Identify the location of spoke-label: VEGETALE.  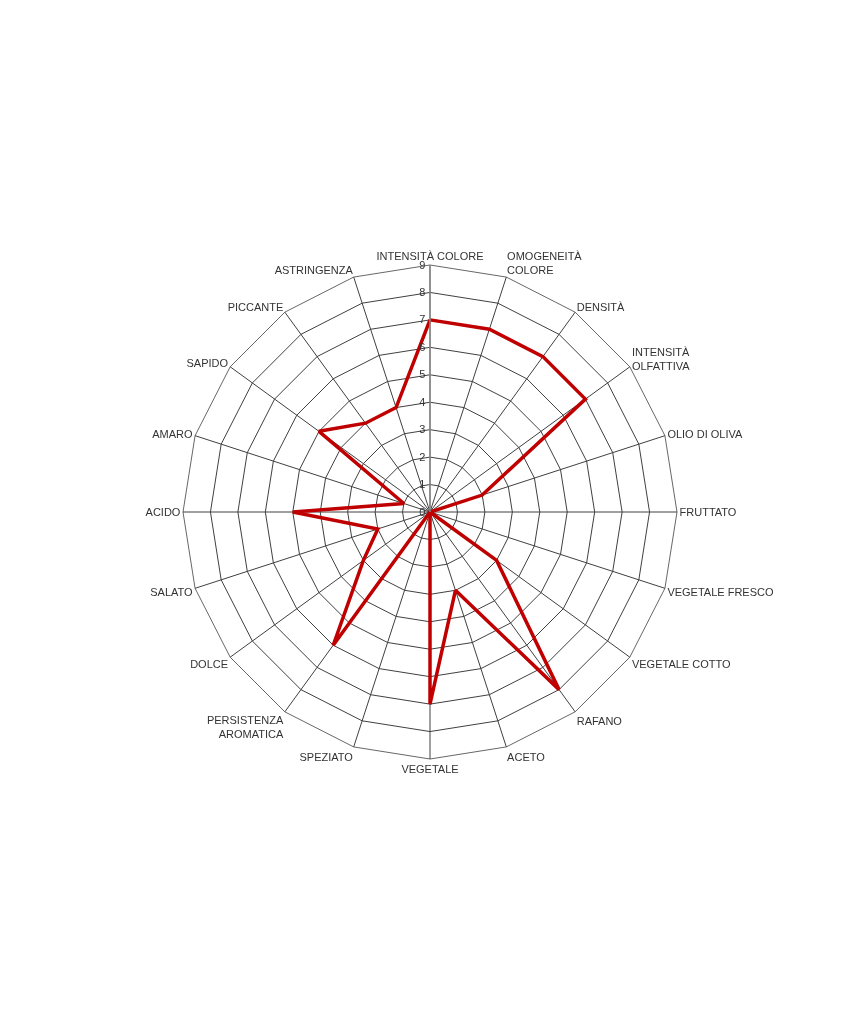
(430, 768).